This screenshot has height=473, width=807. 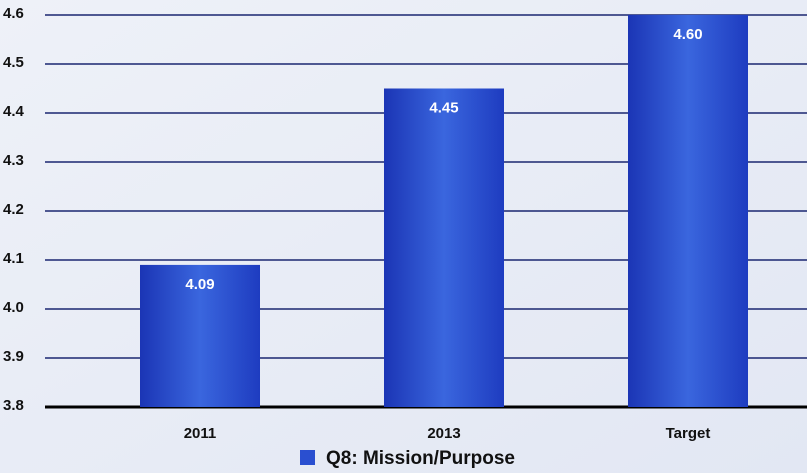 What do you see at coordinates (13, 62) in the screenshot?
I see `y-tick-label: 4.5` at bounding box center [13, 62].